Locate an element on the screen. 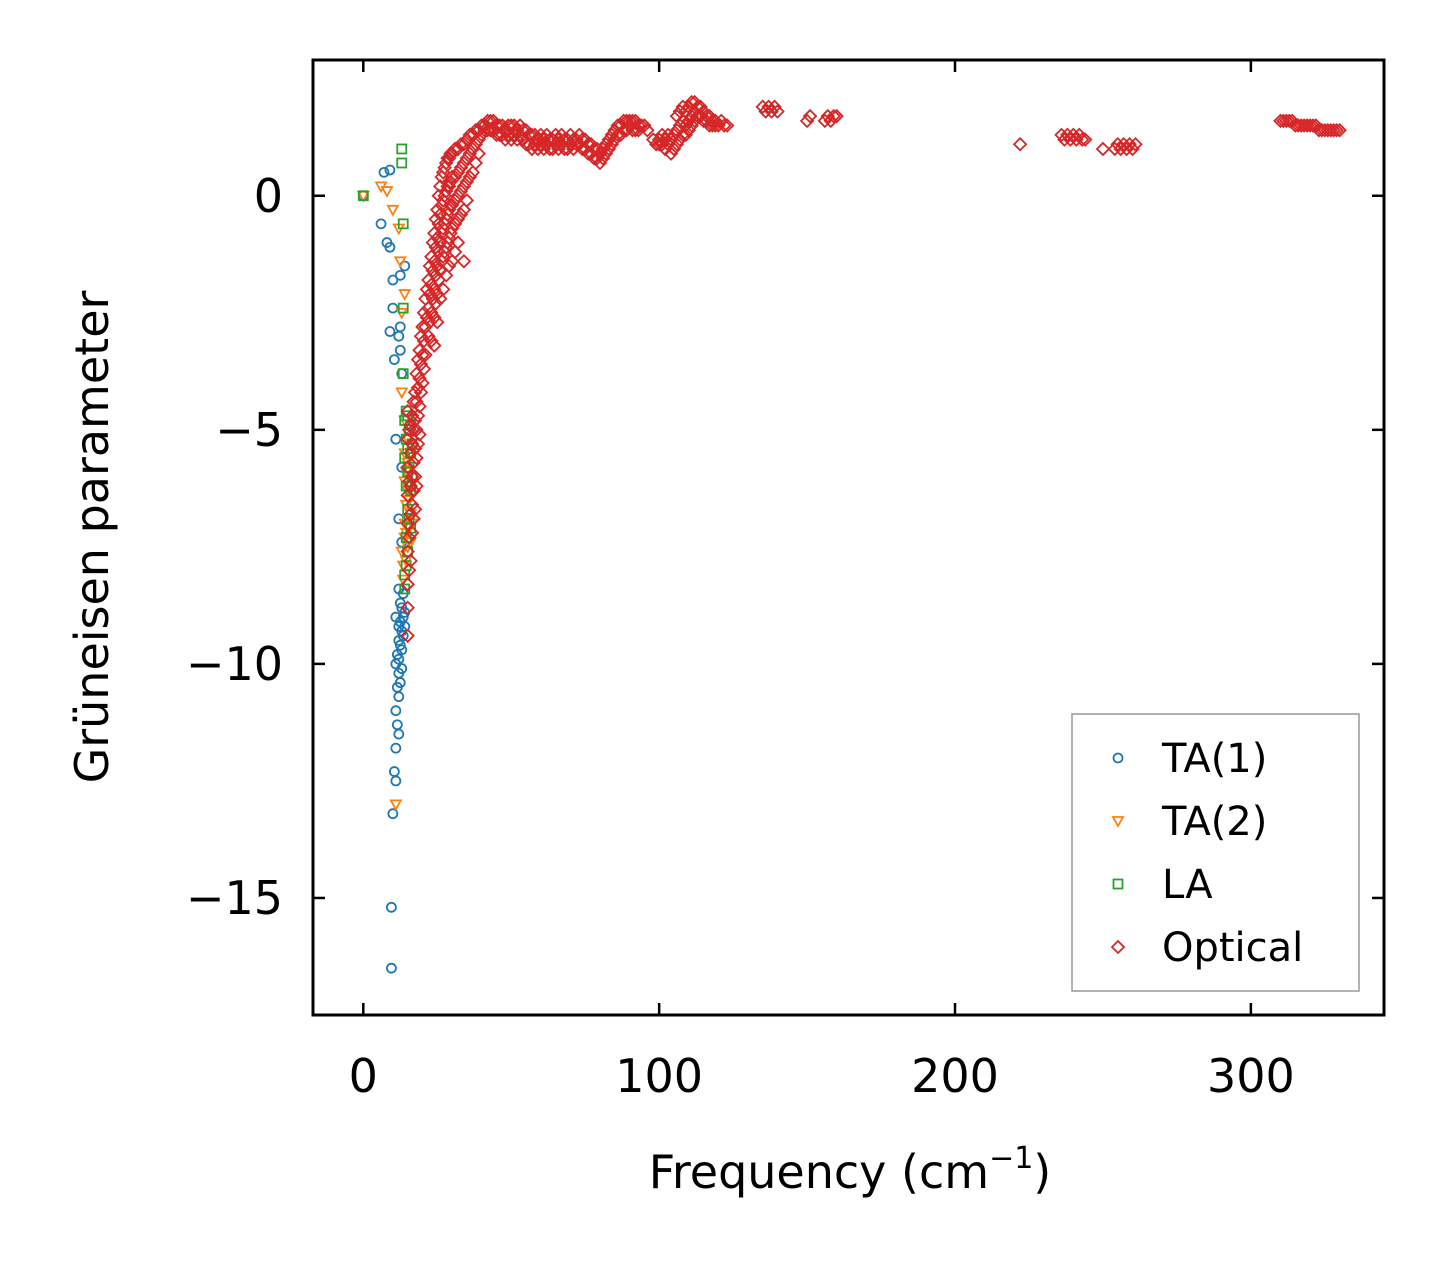  legend: TA(1) TA(2) LA Optical is located at coordinates (1215, 852).